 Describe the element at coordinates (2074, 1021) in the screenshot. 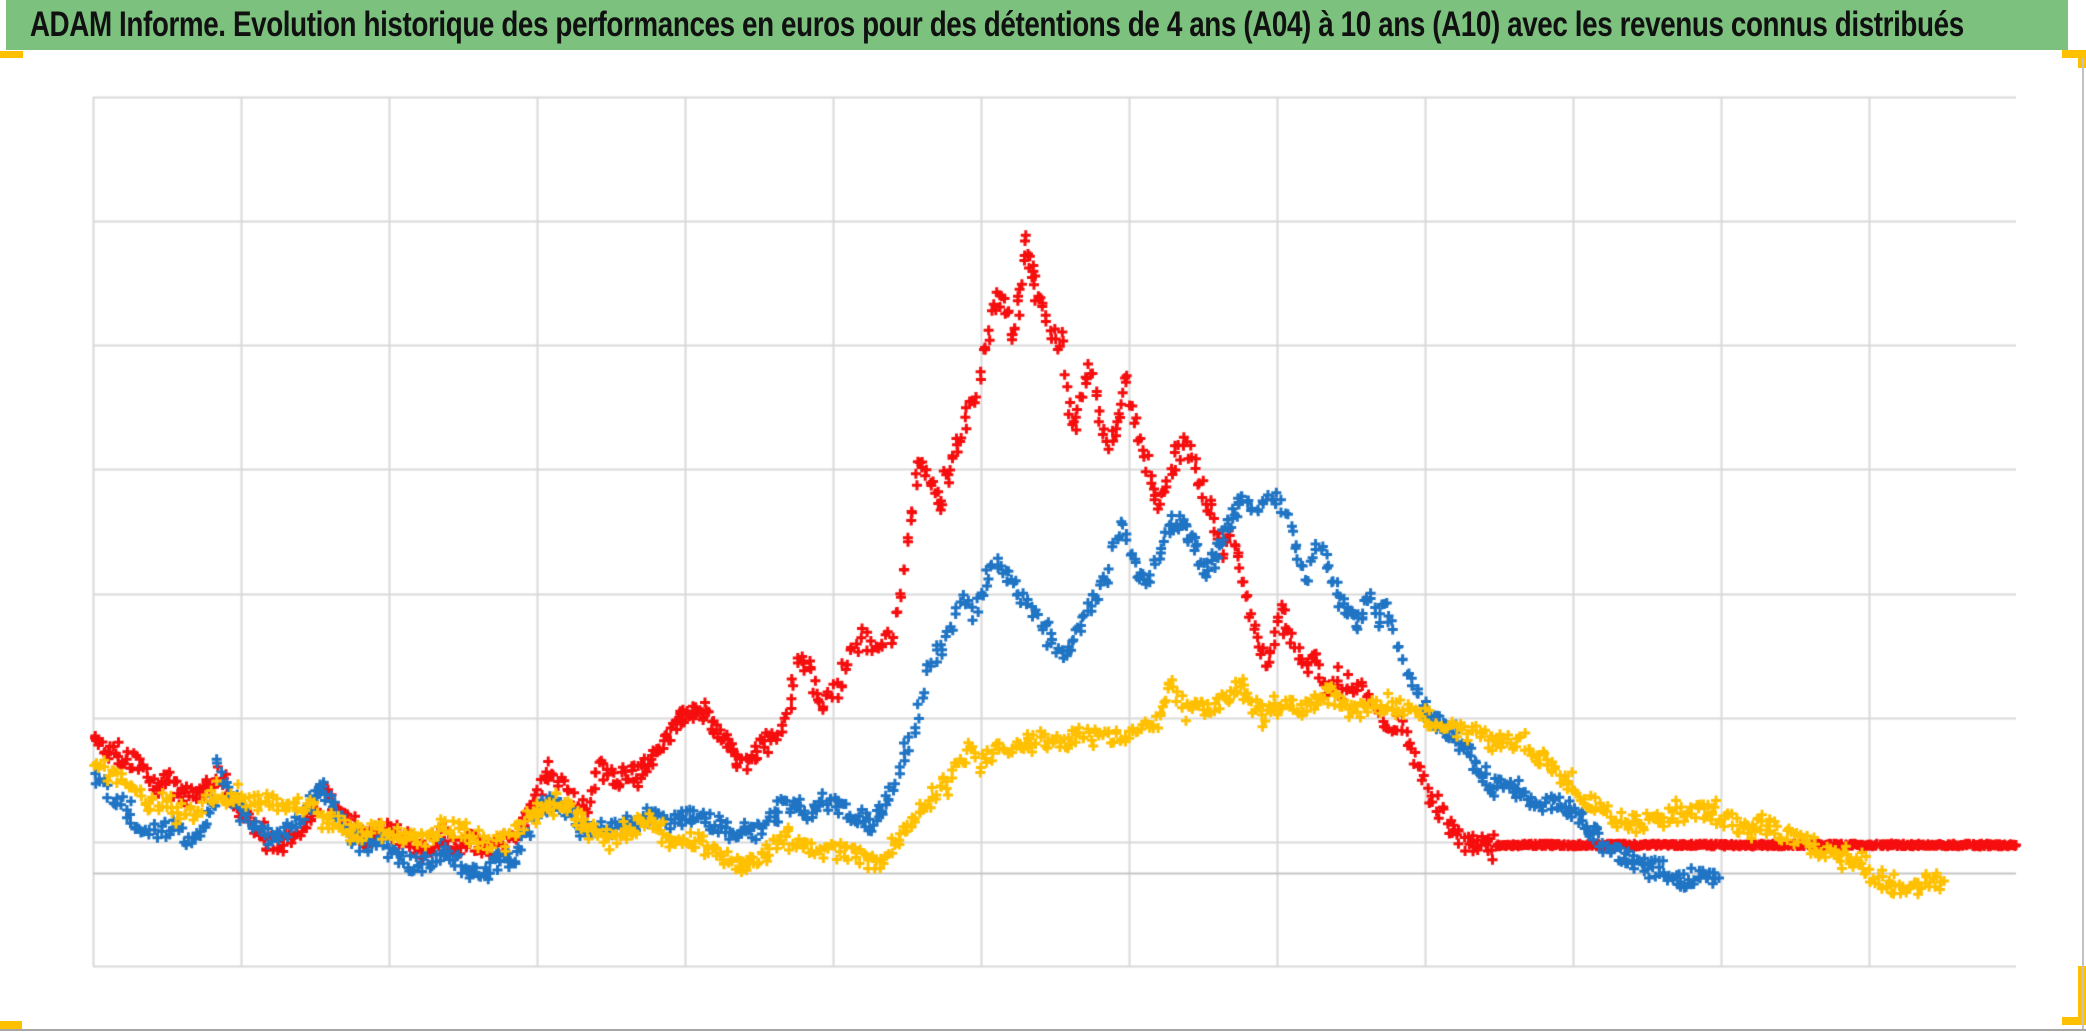

I see `corner-accent-bottom-right-h` at that location.